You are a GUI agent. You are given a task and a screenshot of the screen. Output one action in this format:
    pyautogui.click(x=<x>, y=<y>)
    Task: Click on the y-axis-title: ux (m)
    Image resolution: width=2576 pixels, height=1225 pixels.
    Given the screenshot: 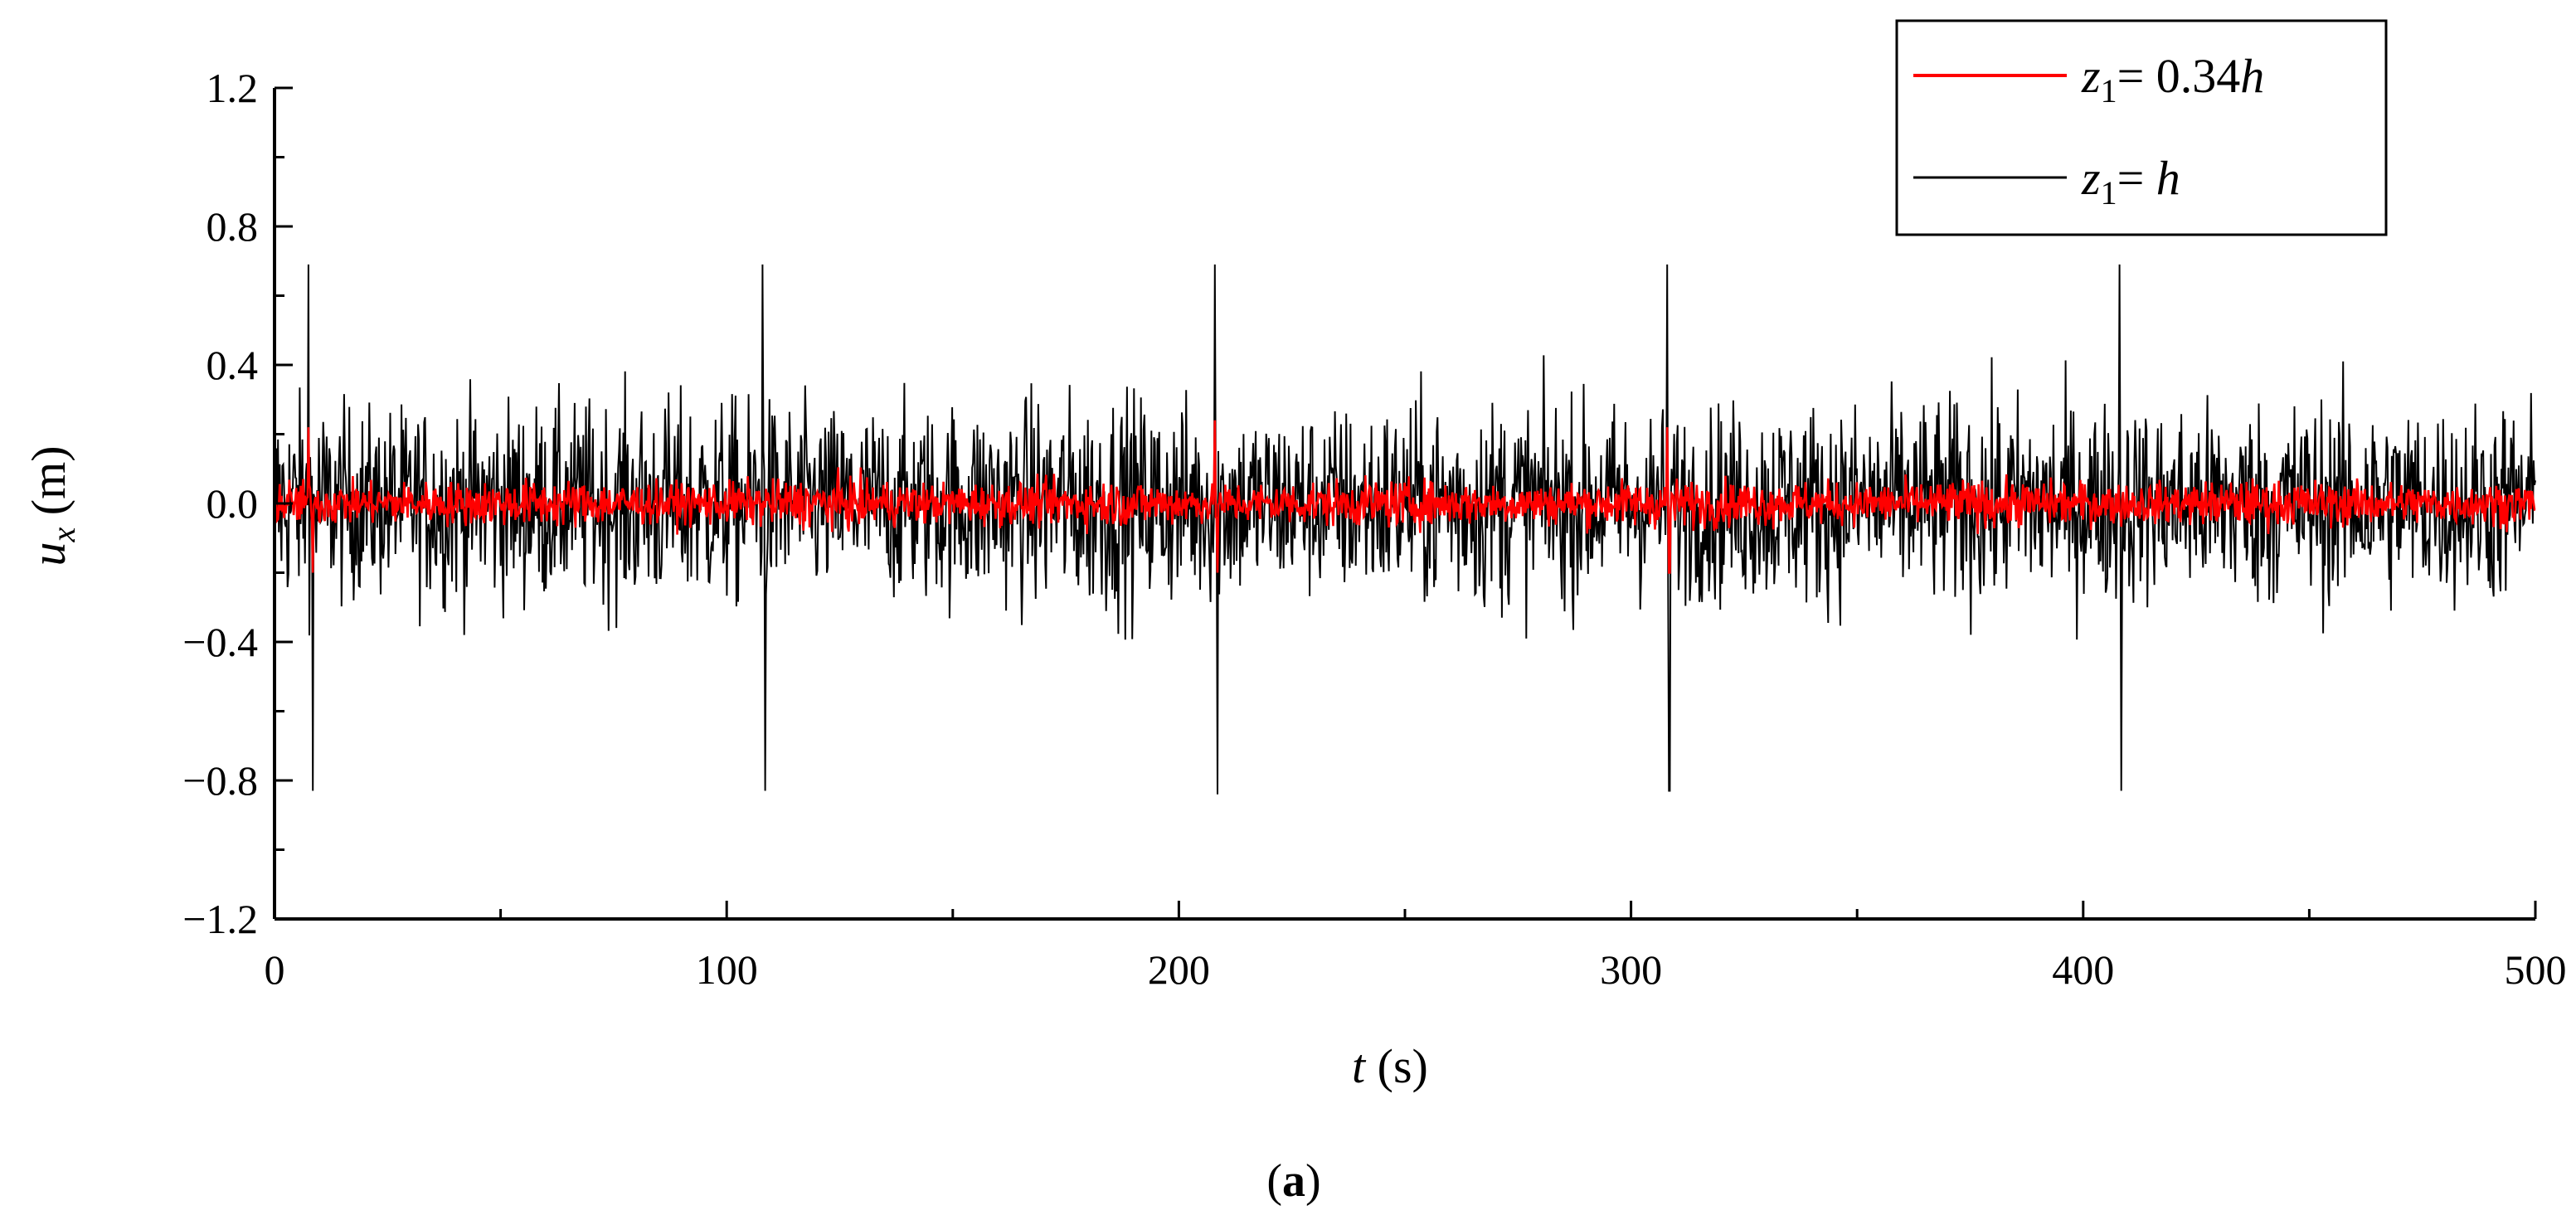 What is the action you would take?
    pyautogui.click(x=52, y=505)
    